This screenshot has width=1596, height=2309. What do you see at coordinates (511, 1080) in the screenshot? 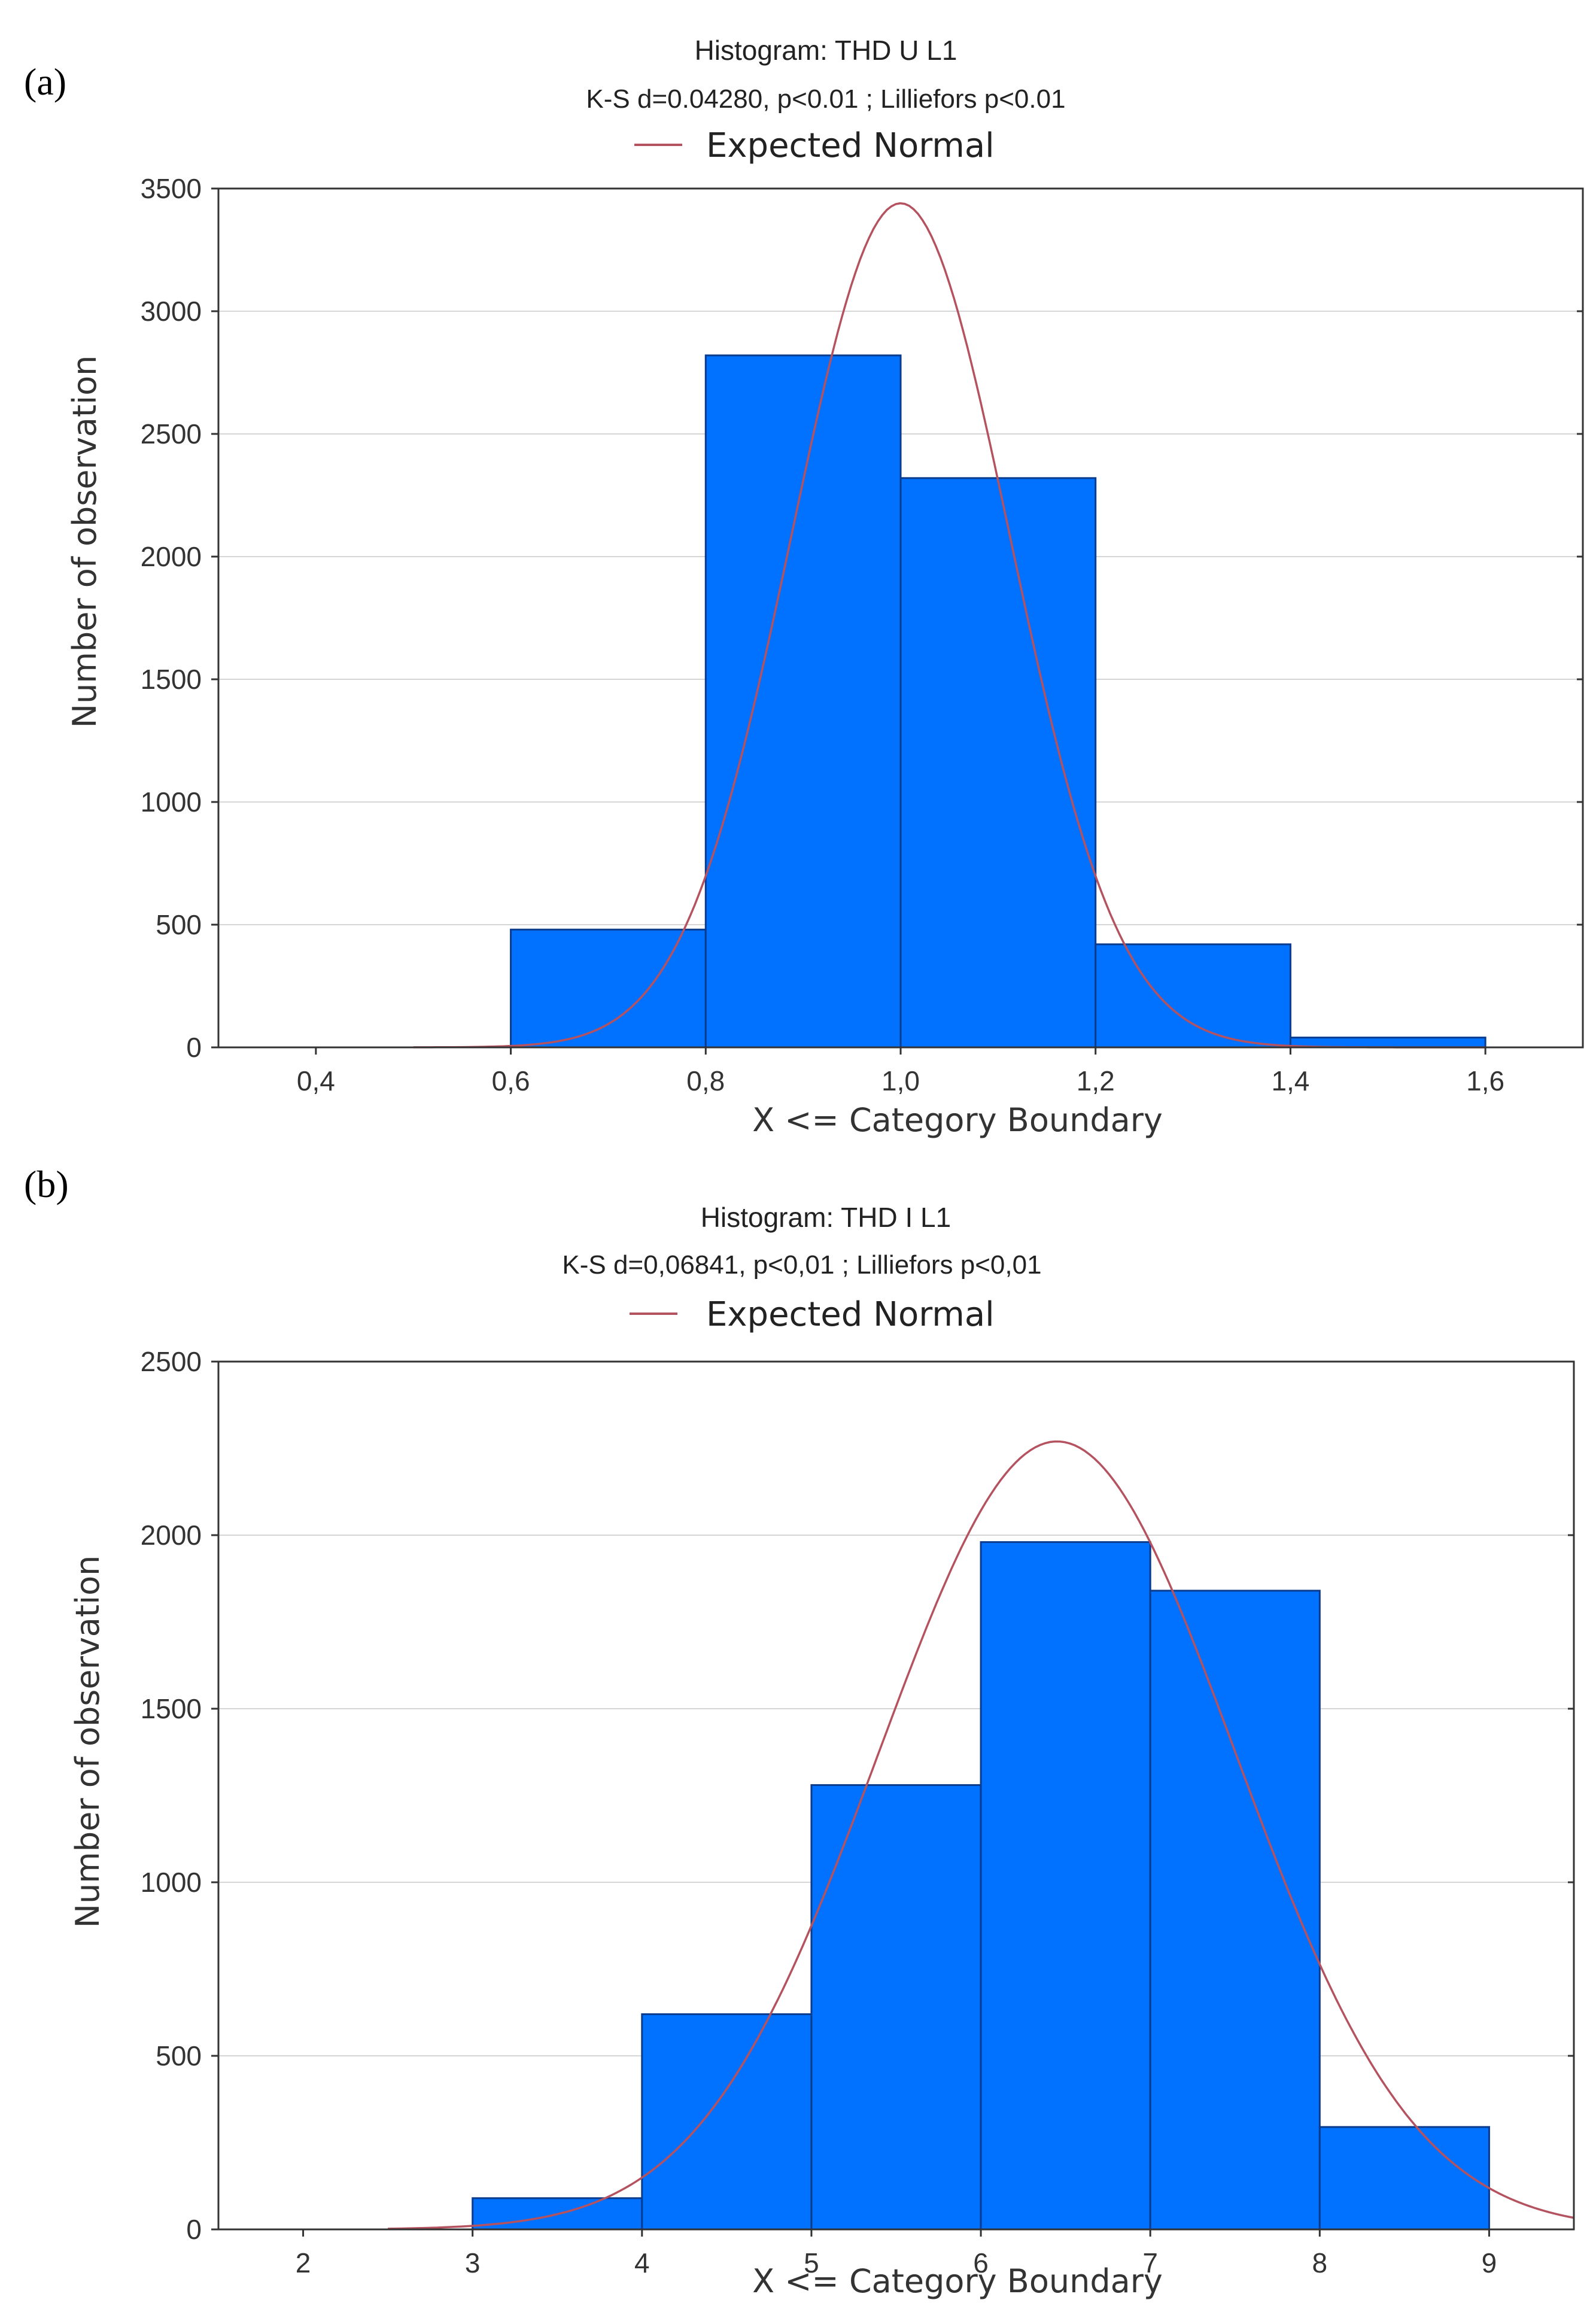
I see `x-tick-label: 0,6` at bounding box center [511, 1080].